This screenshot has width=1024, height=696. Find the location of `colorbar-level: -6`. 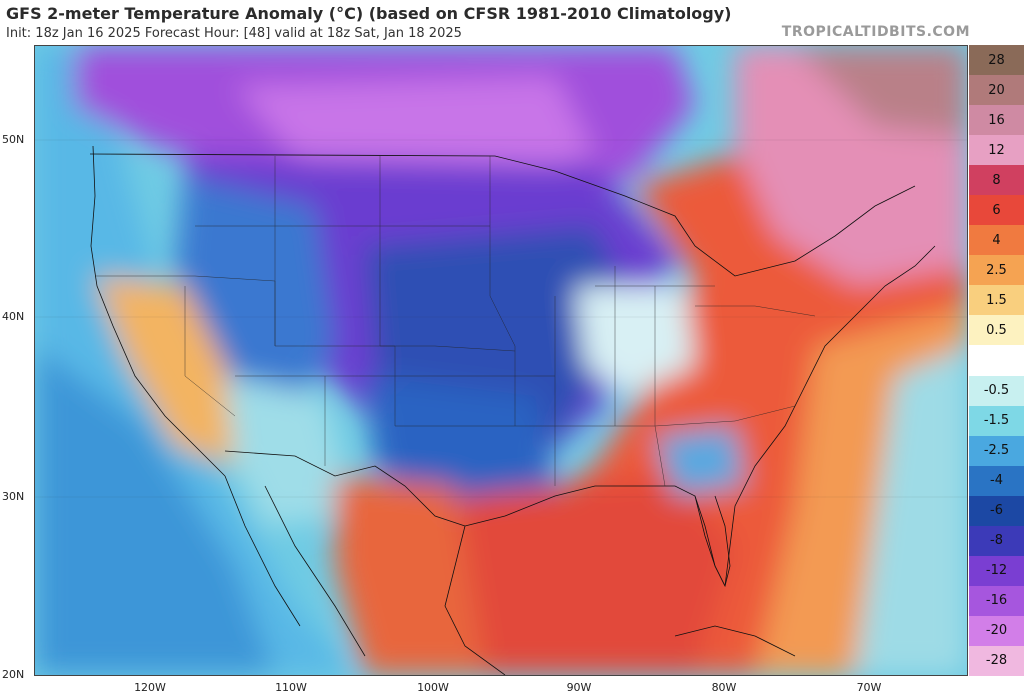

colorbar-level: -6 is located at coordinates (996, 510).